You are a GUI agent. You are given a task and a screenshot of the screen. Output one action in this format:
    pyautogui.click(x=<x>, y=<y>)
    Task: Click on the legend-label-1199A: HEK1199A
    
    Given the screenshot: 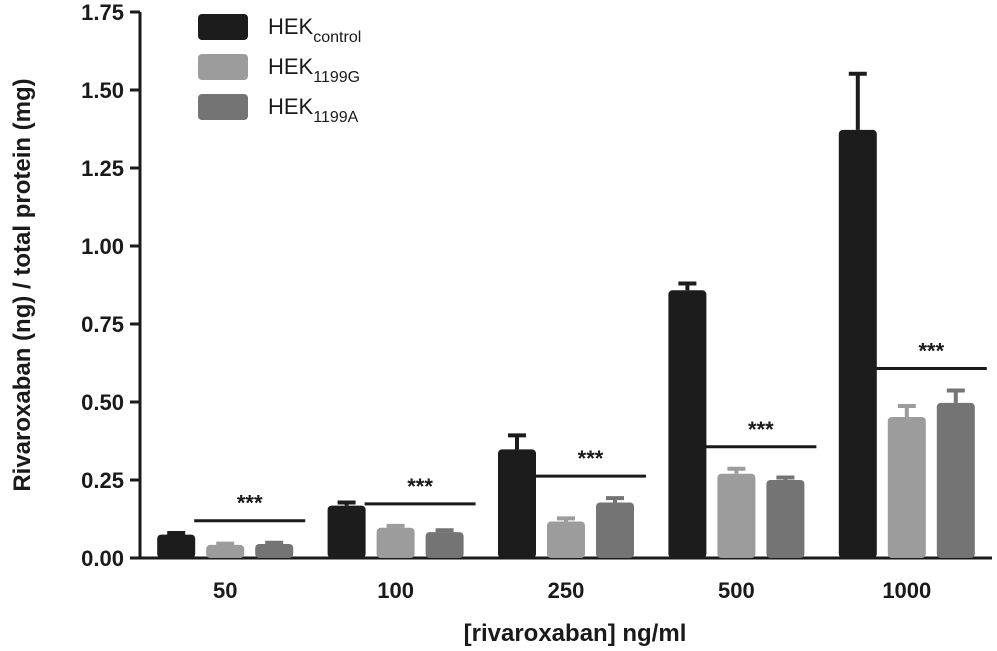 What is the action you would take?
    pyautogui.click(x=313, y=110)
    